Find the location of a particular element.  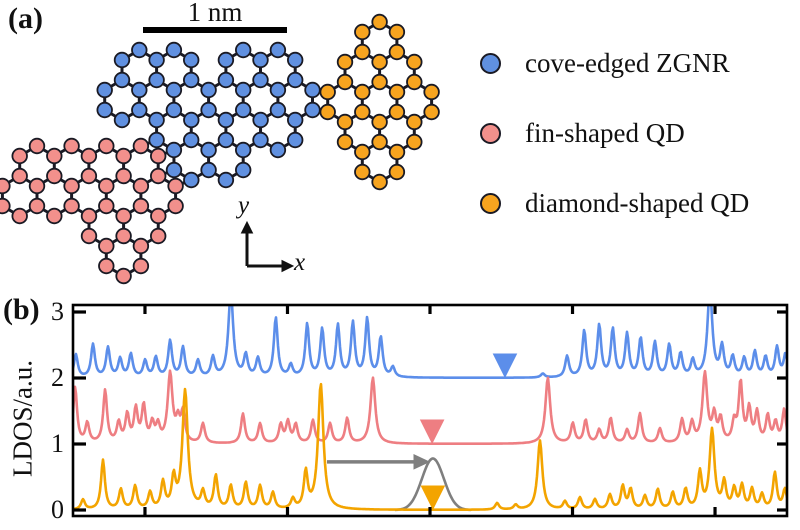

legend-item-cove-edged-zgnr: cove-edged ZGNR is located at coordinates (605, 63).